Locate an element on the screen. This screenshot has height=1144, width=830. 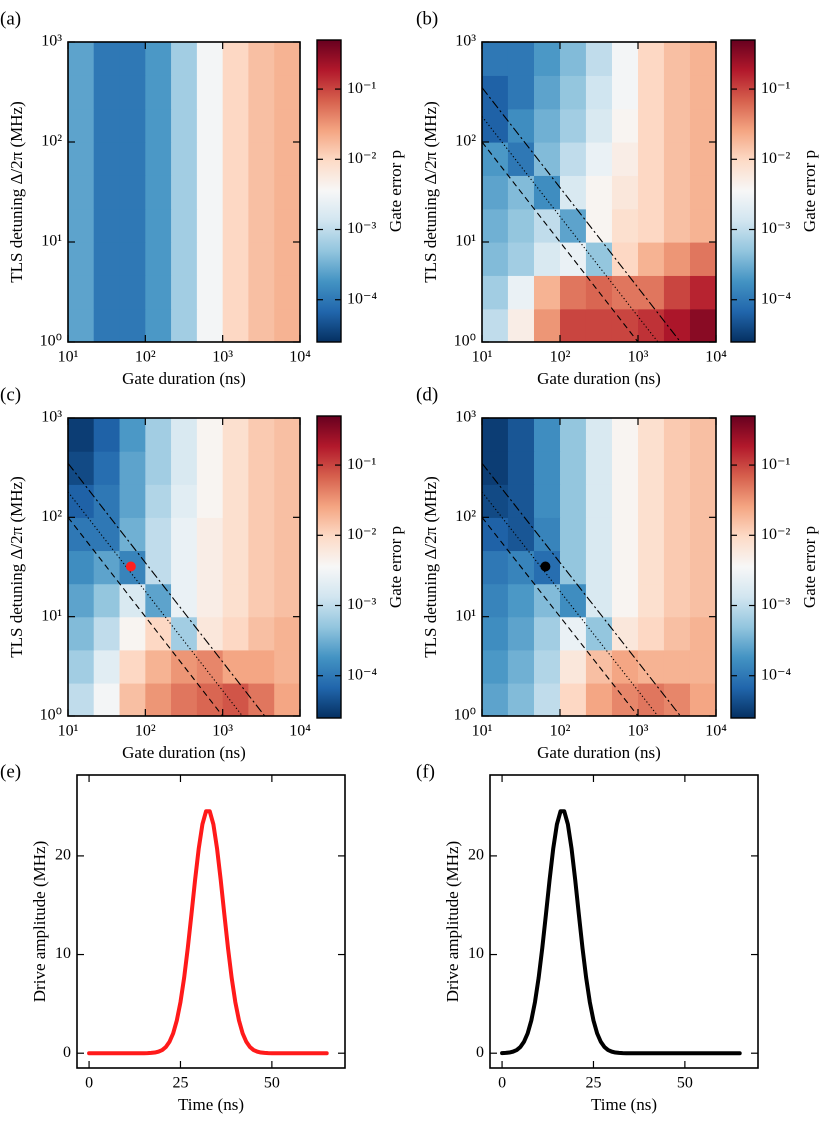
panel-label: (f) is located at coordinates (425, 771).